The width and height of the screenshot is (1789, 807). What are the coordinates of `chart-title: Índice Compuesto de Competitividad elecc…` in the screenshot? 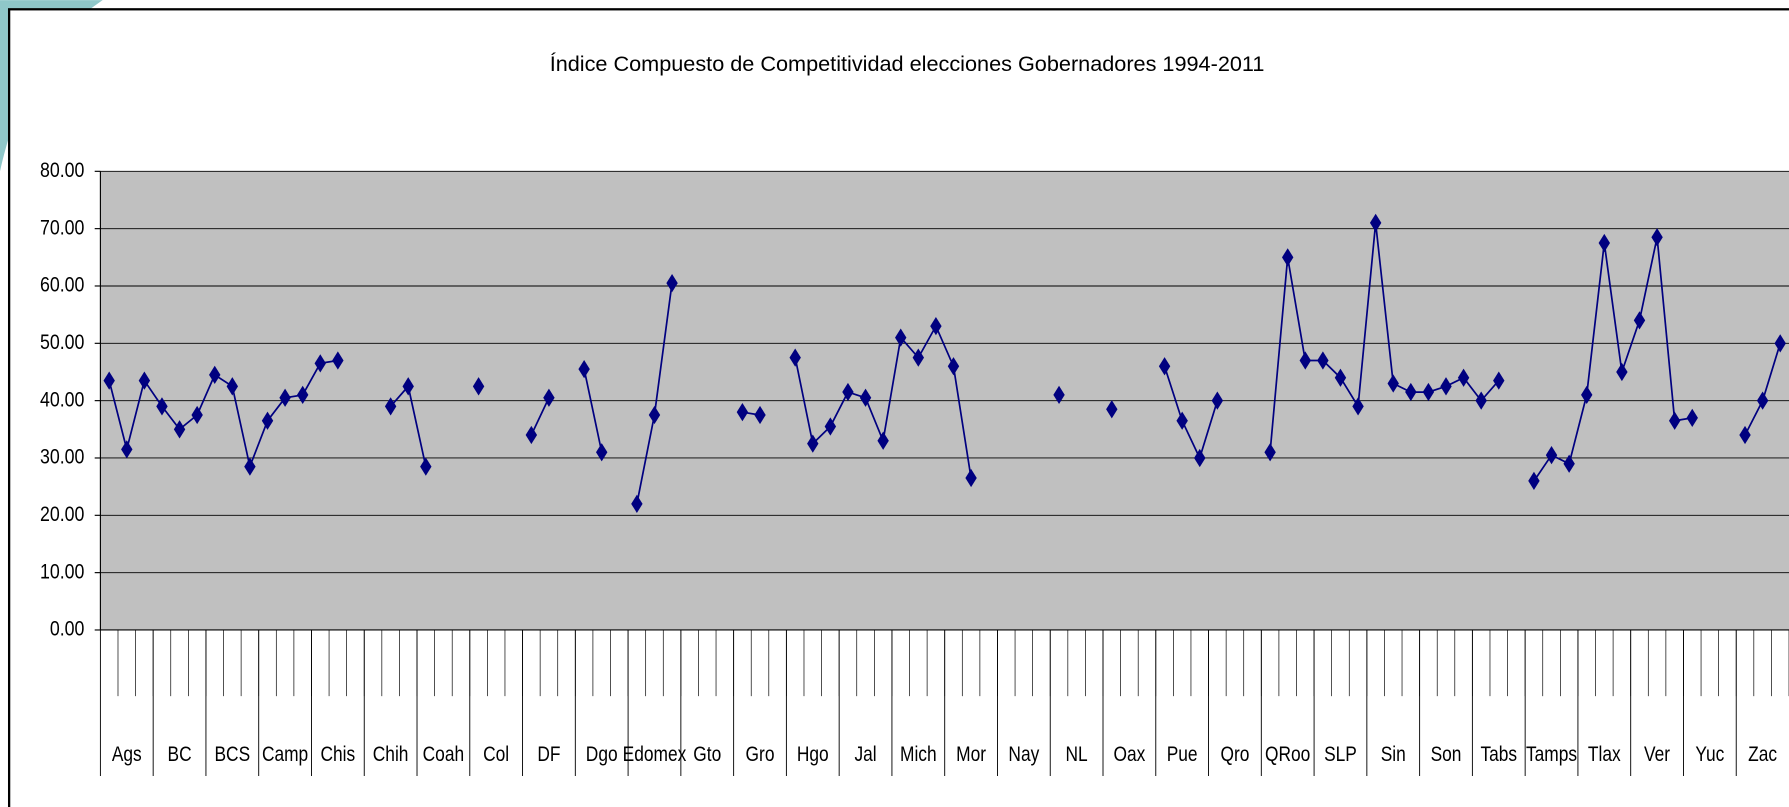 It's located at (907, 63).